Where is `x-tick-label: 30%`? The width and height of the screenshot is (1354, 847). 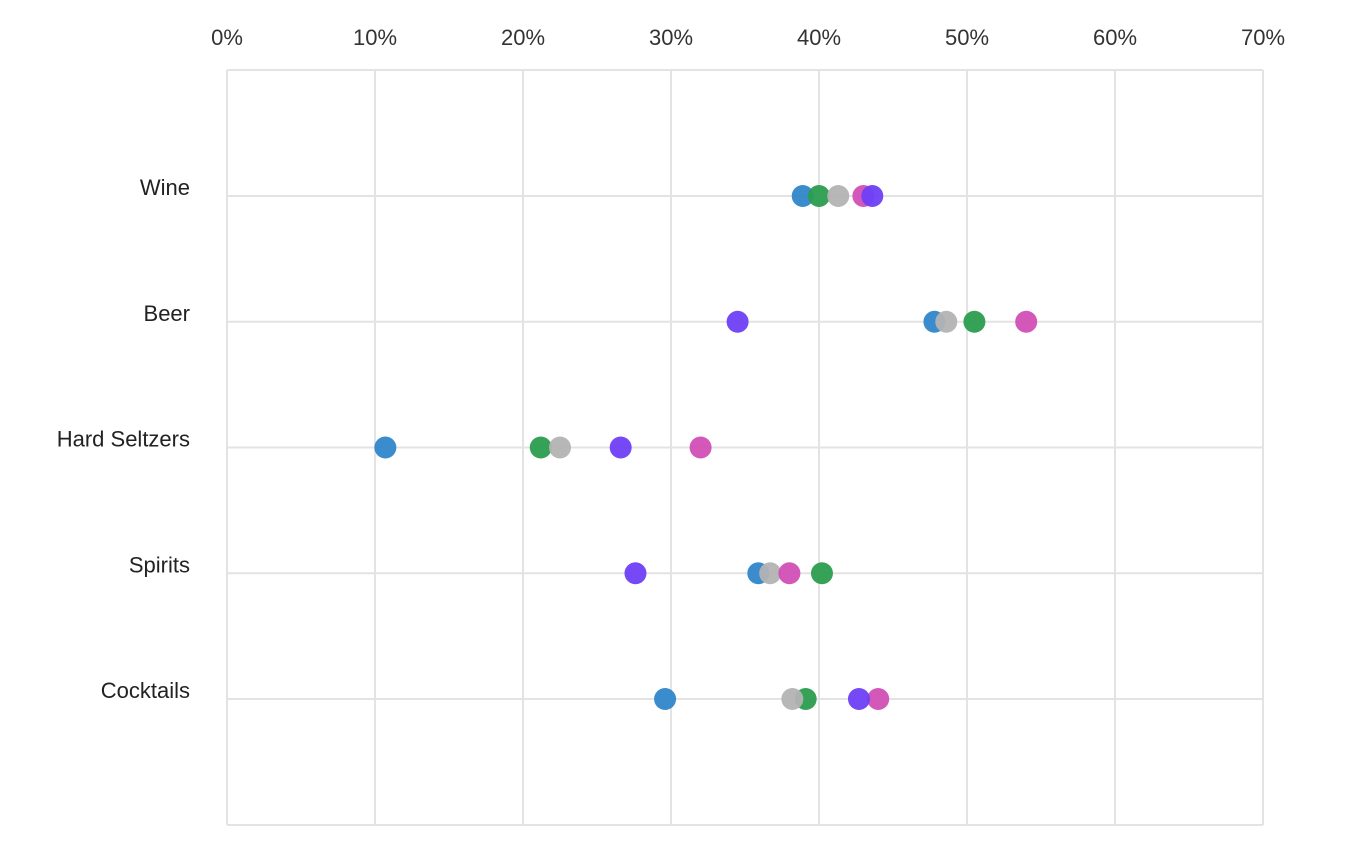 x-tick-label: 30% is located at coordinates (671, 37).